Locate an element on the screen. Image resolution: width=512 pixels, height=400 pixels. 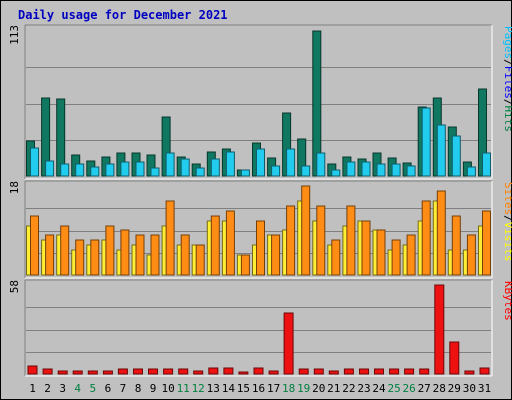
x-tick-label: 11 is located at coordinates (183, 388).